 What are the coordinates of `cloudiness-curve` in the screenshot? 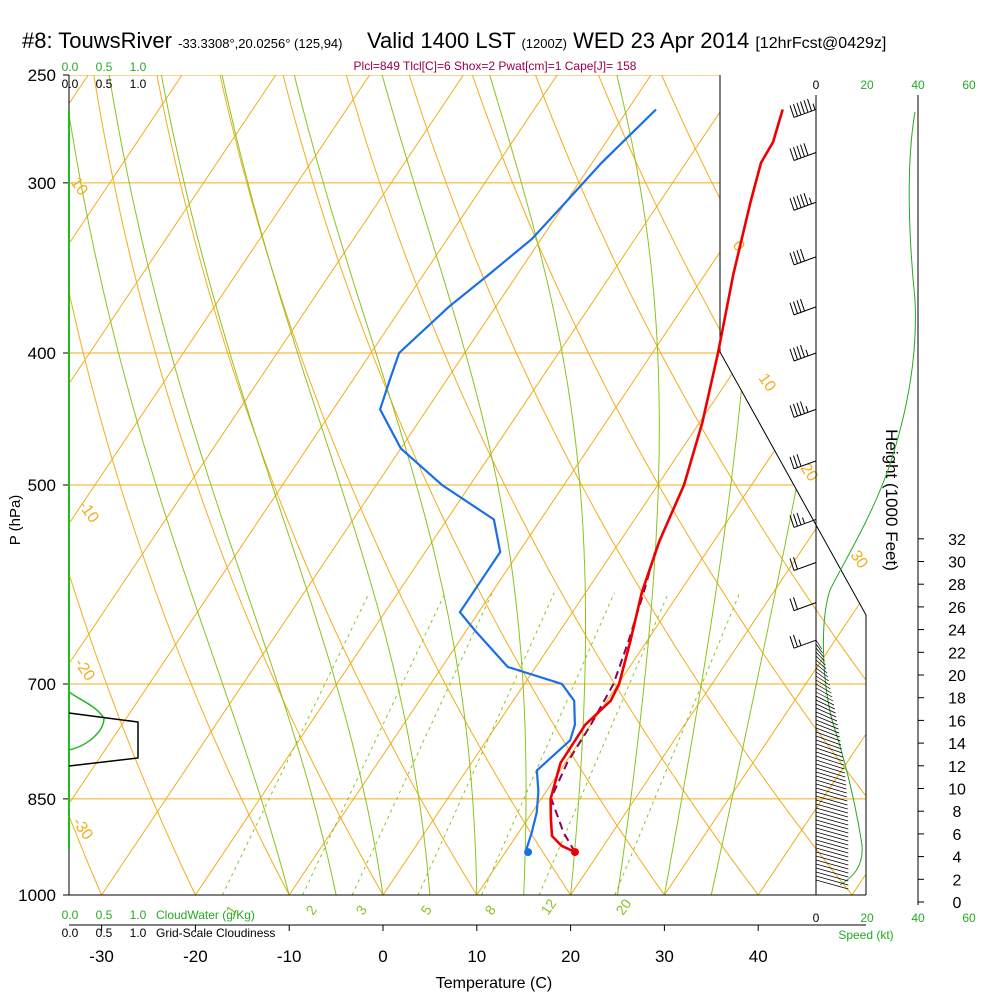 It's located at (103, 739).